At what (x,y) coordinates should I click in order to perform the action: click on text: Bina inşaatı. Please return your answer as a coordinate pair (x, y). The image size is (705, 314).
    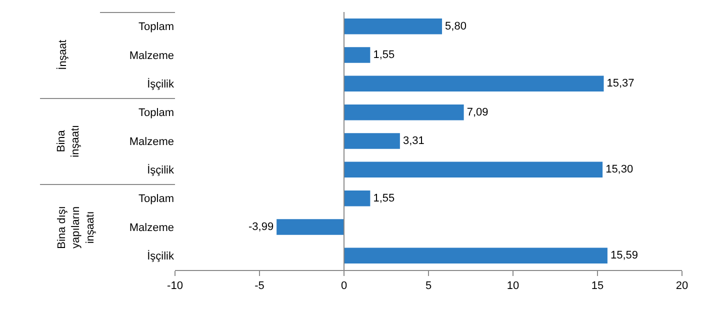
    Looking at the image, I should click on (68, 141).